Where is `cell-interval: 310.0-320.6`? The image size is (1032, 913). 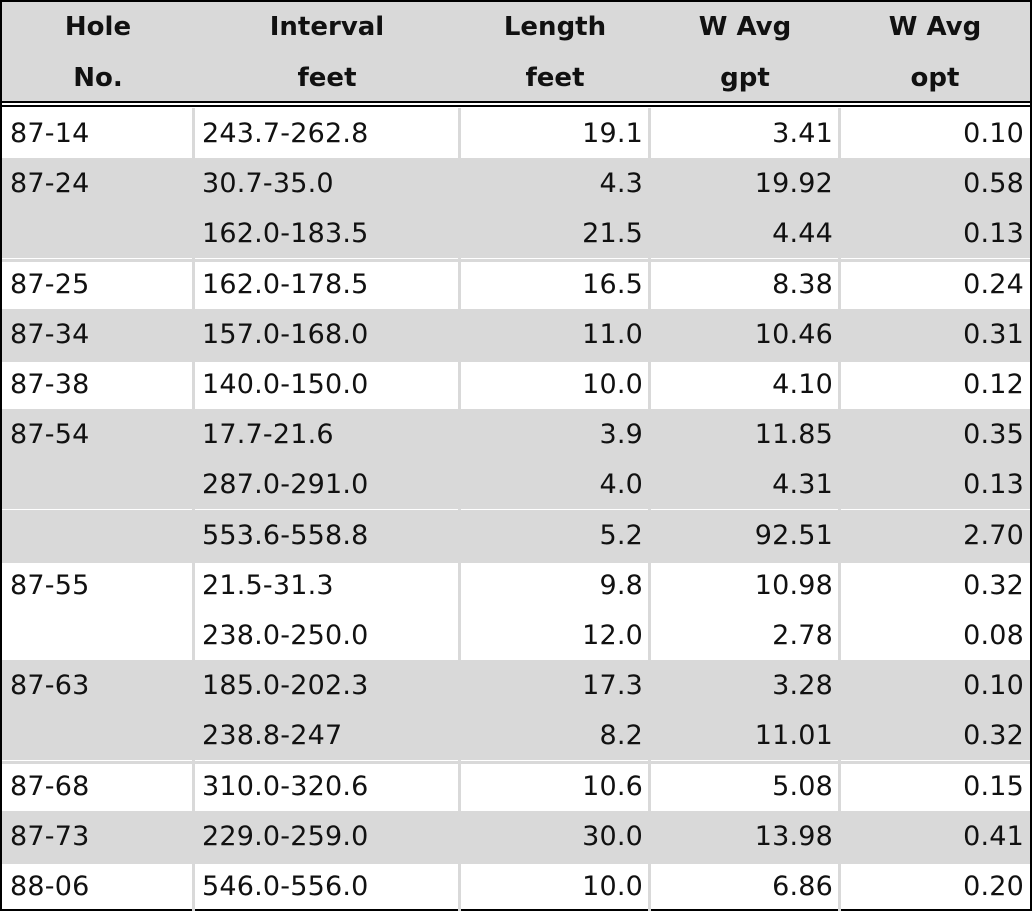 cell-interval: 310.0-320.6 is located at coordinates (285, 786).